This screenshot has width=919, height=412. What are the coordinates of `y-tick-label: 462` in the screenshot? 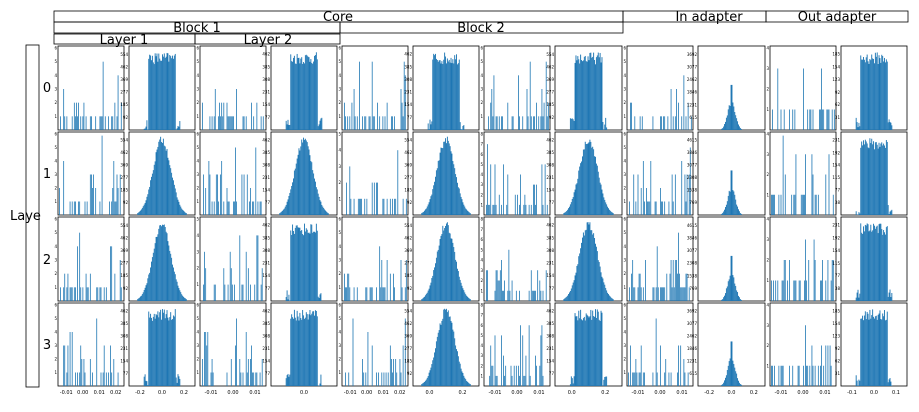 It's located at (408, 237).